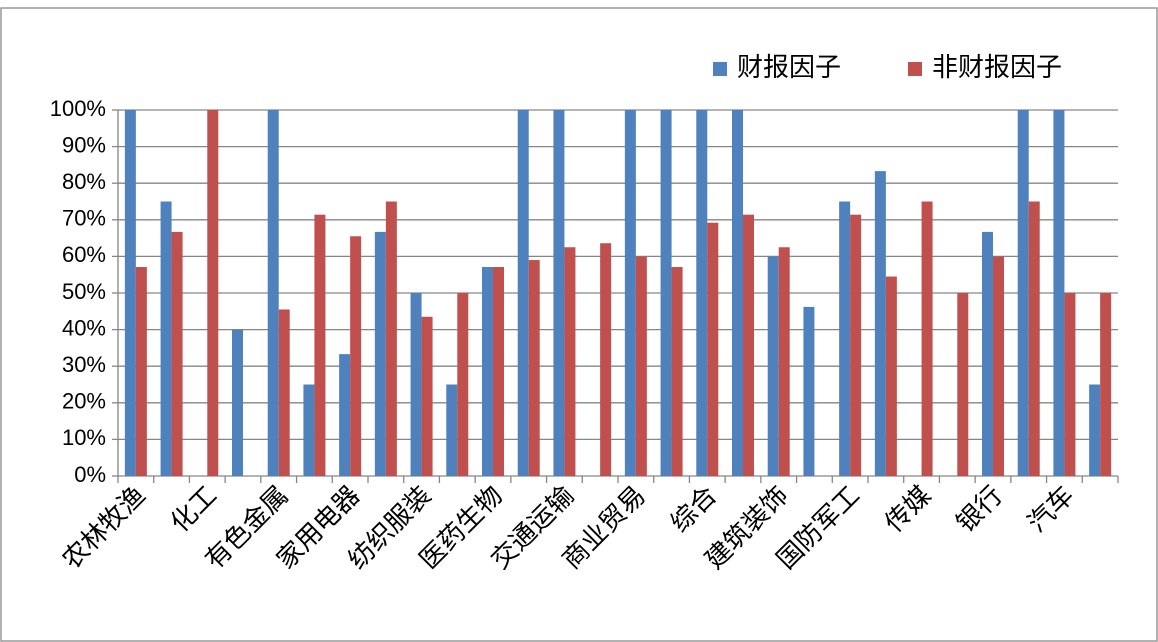 This screenshot has height=642, width=1158. Describe the element at coordinates (84, 254) in the screenshot. I see `y-tick-label: 60%` at that location.